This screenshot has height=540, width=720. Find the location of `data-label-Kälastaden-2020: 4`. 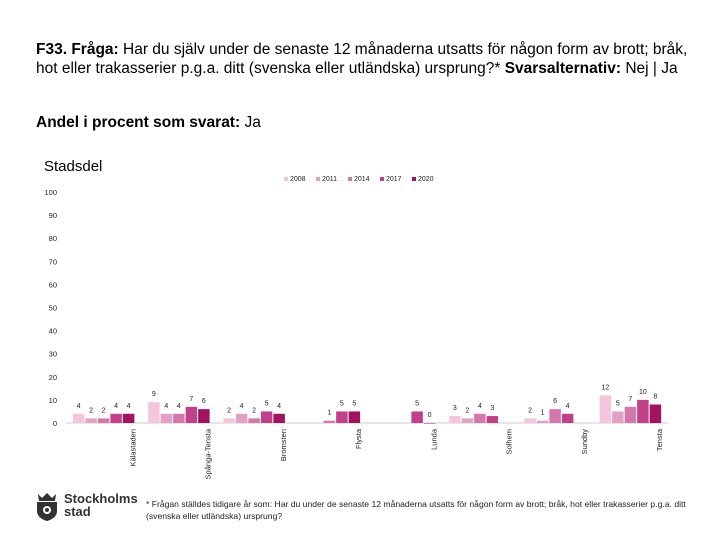

data-label-Kälastaden-2020: 4 is located at coordinates (129, 406).